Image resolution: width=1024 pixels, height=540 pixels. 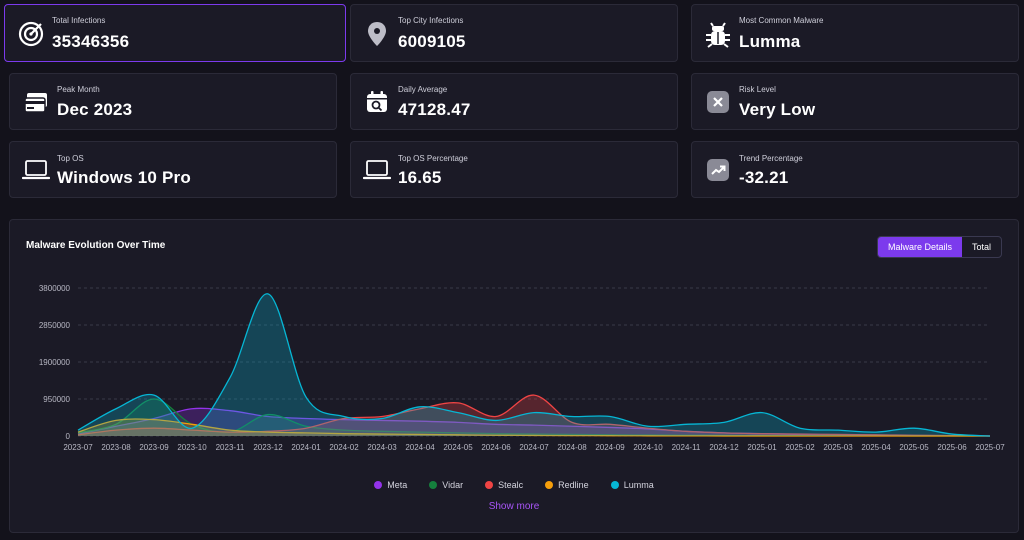 What do you see at coordinates (36, 102) in the screenshot?
I see `cards-icon` at bounding box center [36, 102].